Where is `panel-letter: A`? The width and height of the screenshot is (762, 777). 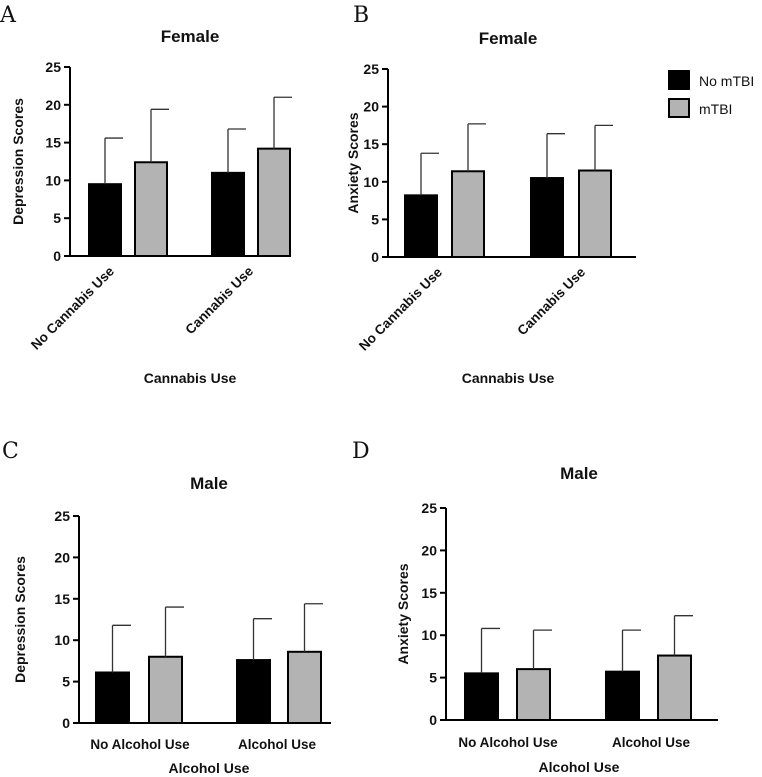 panel-letter: A is located at coordinates (8, 15).